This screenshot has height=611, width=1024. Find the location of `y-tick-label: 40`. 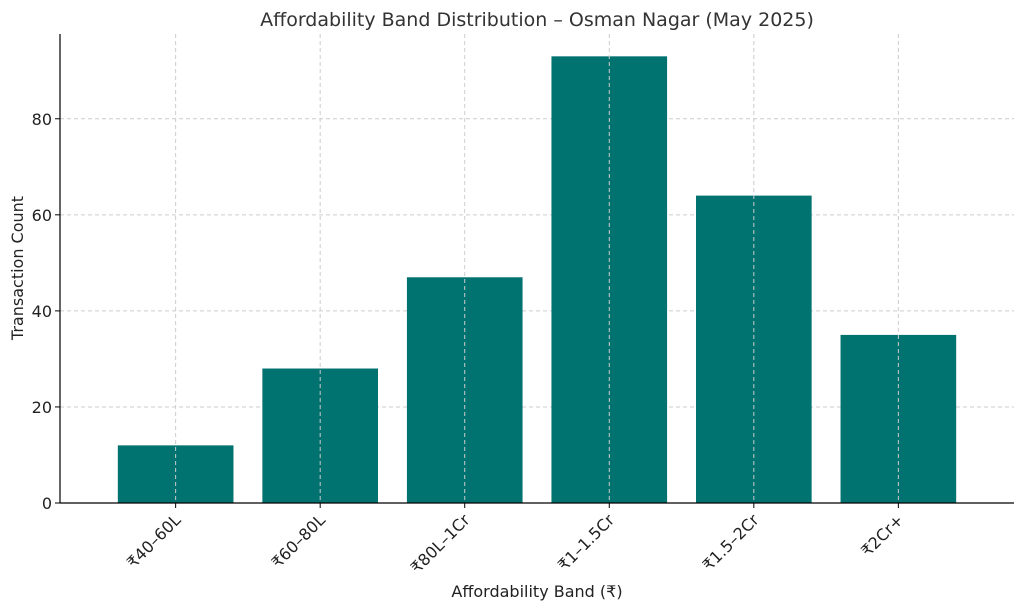

y-tick-label: 40 is located at coordinates (42, 311).